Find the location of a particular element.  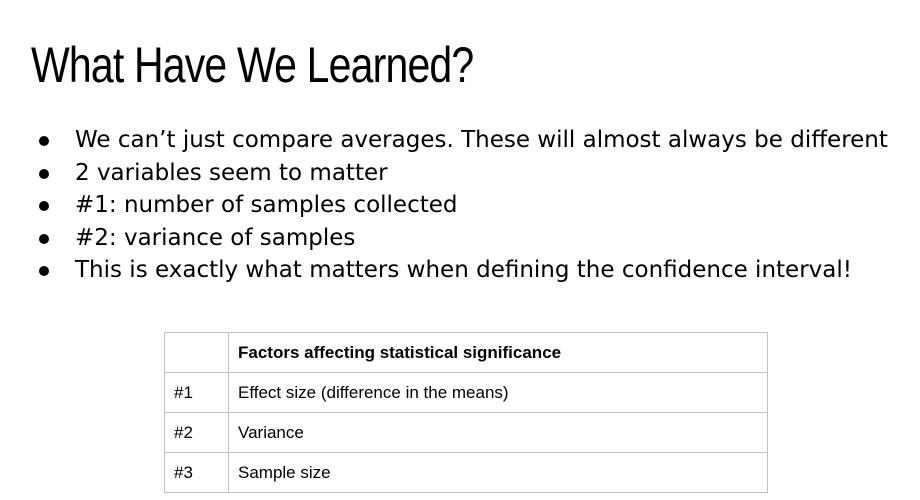

table-cell-factor: Sample size is located at coordinates (498, 472).